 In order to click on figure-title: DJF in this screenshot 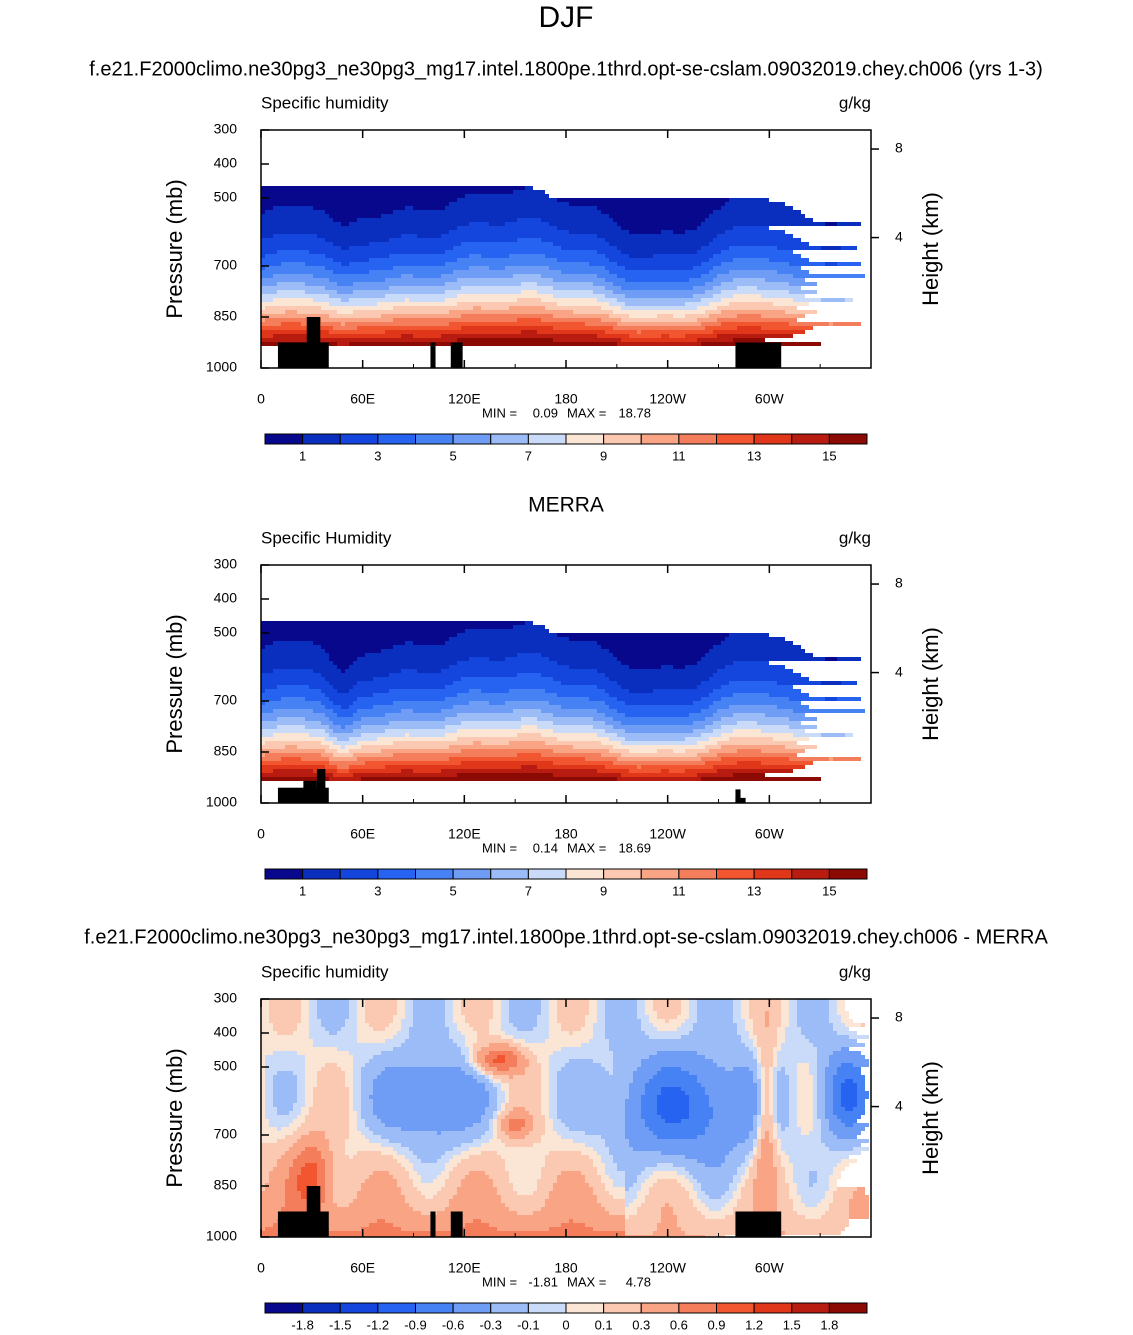, I will do `click(566, 17)`.